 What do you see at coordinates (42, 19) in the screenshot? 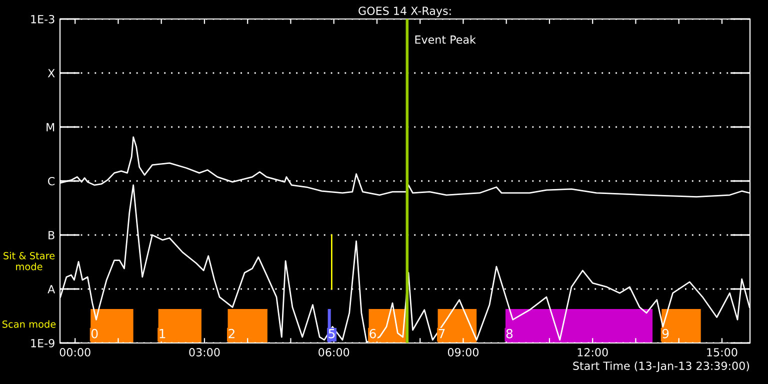
I see `y-tick-label: 1E-3` at bounding box center [42, 19].